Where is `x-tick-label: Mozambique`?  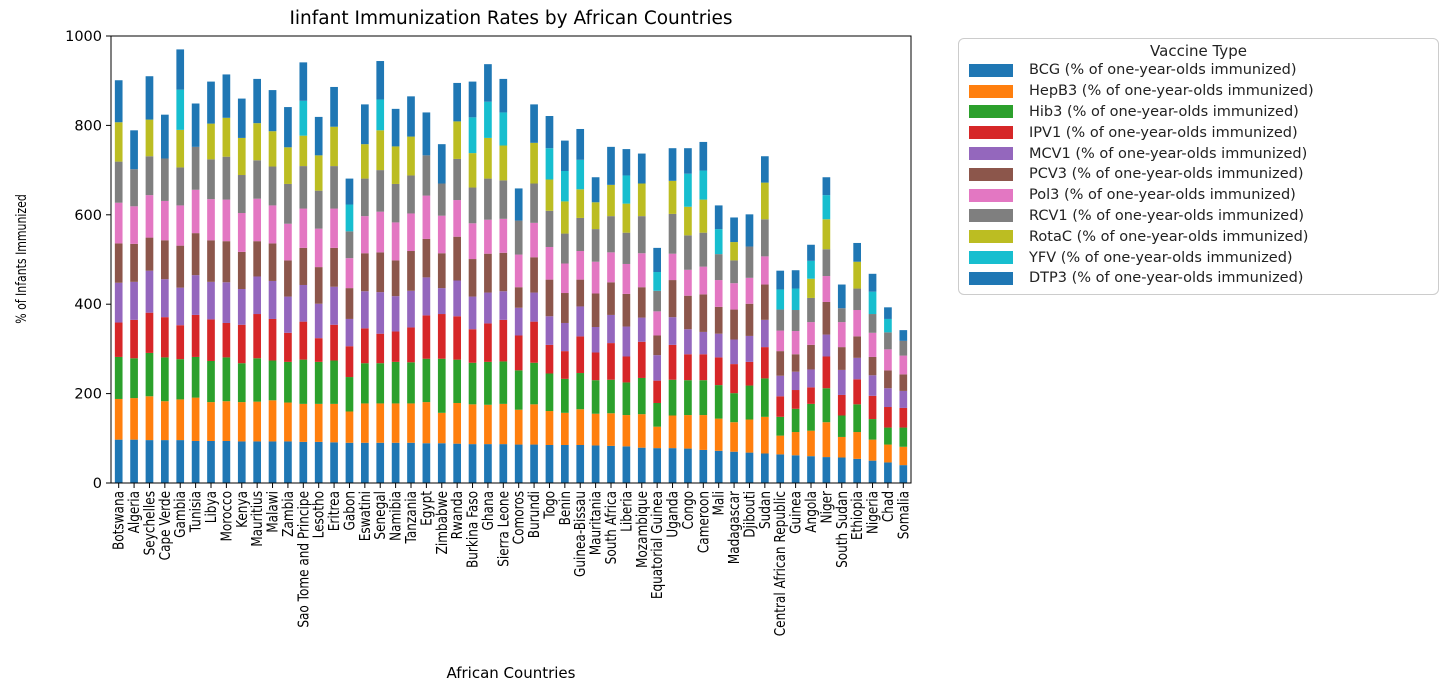 x-tick-label: Mozambique is located at coordinates (642, 529).